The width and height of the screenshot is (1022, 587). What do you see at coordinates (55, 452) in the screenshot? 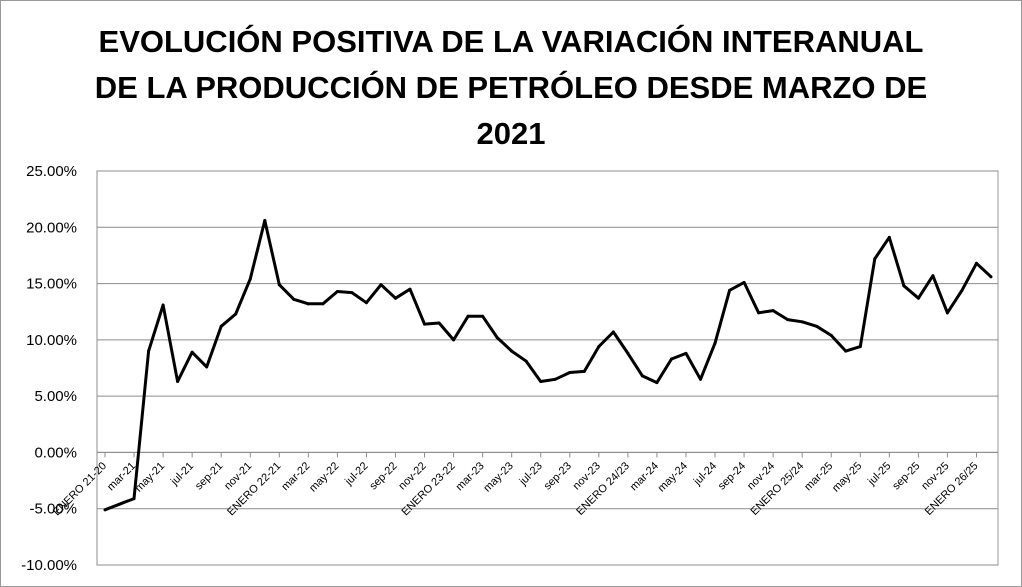
I see `y-tick-label: 0.00%` at bounding box center [55, 452].